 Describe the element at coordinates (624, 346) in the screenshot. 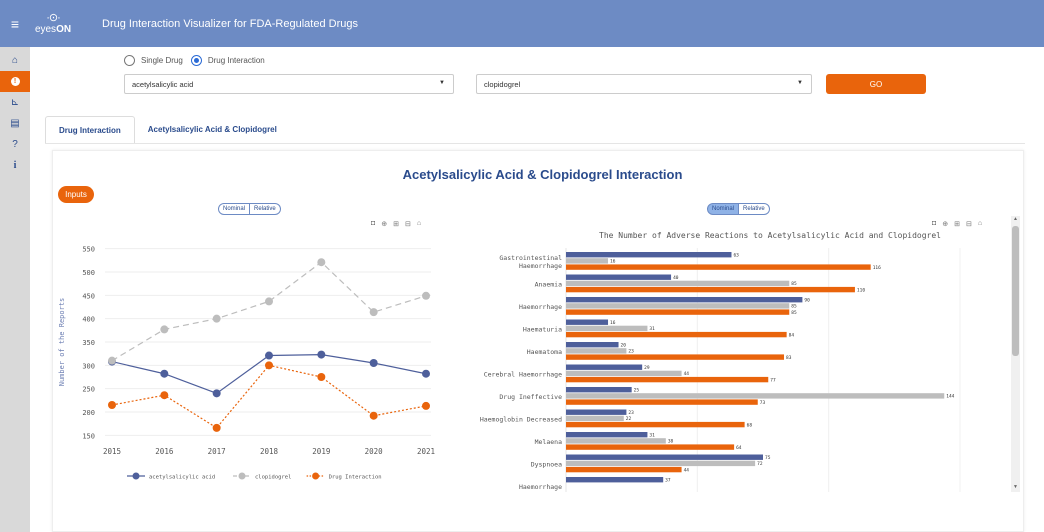

I see `bar-value-label: 20` at that location.